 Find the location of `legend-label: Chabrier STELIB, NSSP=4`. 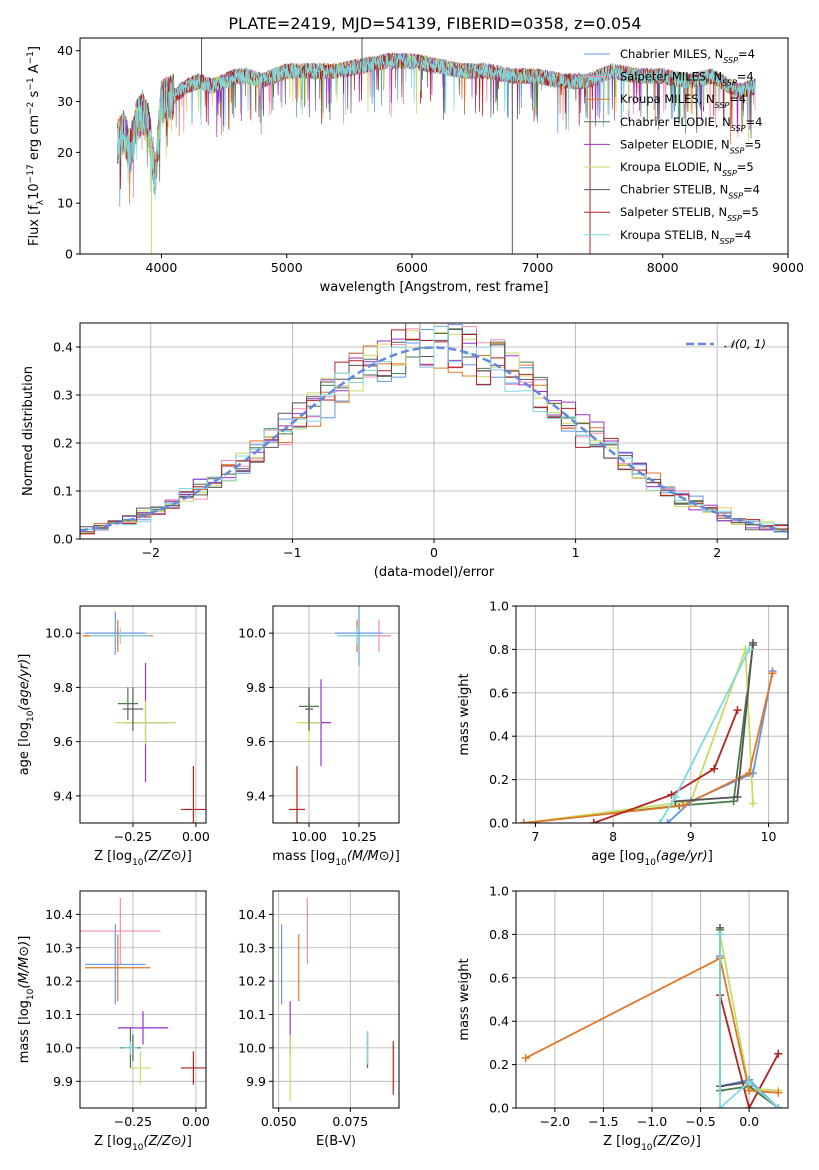

legend-label: Chabrier STELIB, NSSP=4 is located at coordinates (690, 192).